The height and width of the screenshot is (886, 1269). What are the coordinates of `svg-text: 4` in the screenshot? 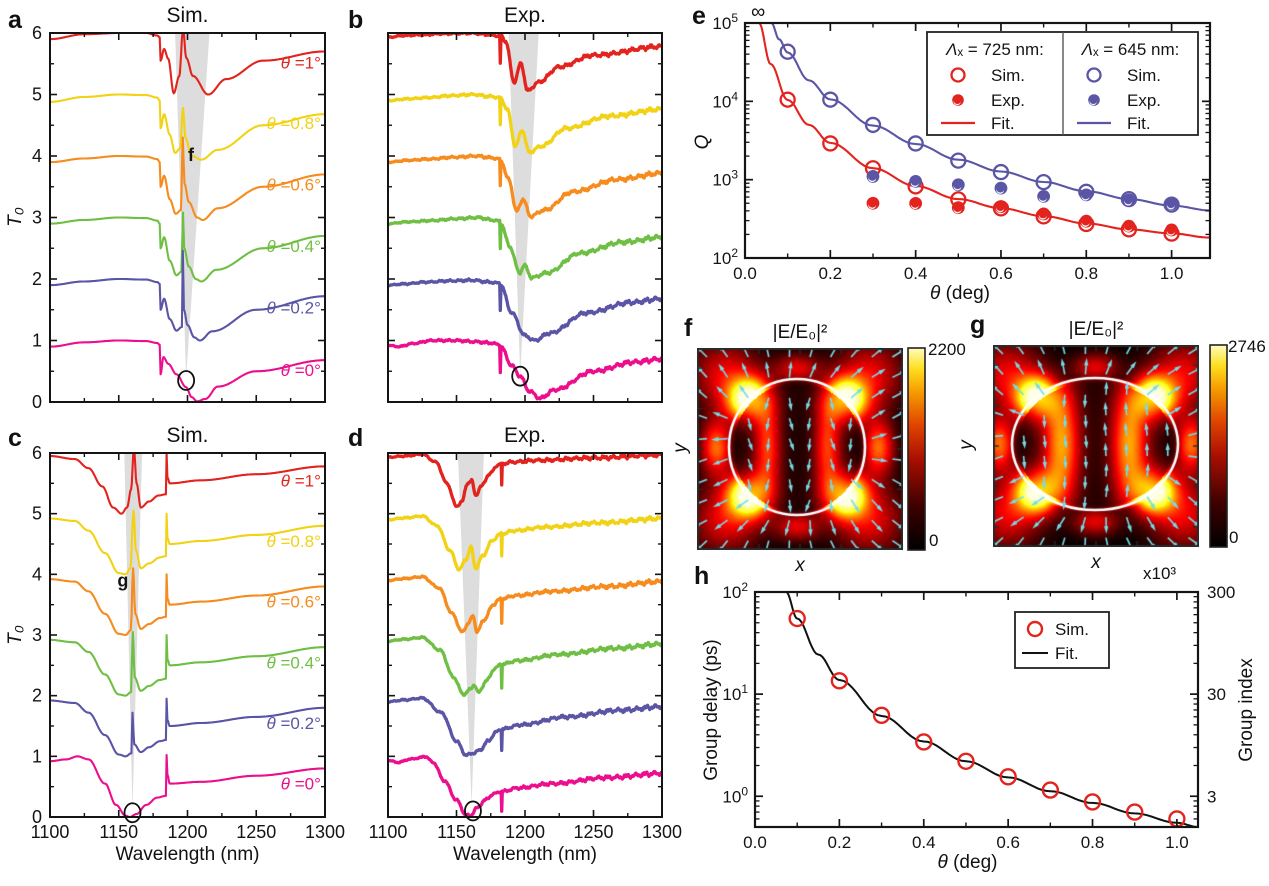 It's located at (37, 156).